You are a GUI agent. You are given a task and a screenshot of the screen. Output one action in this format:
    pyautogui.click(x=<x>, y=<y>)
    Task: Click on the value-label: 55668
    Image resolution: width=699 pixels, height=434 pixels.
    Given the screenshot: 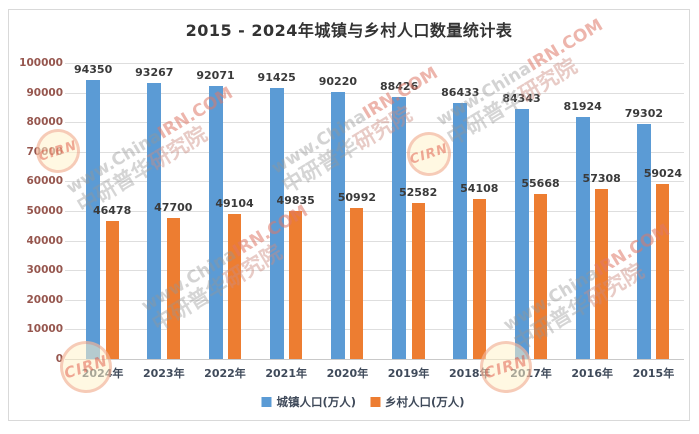 What is the action you would take?
    pyautogui.click(x=540, y=184)
    